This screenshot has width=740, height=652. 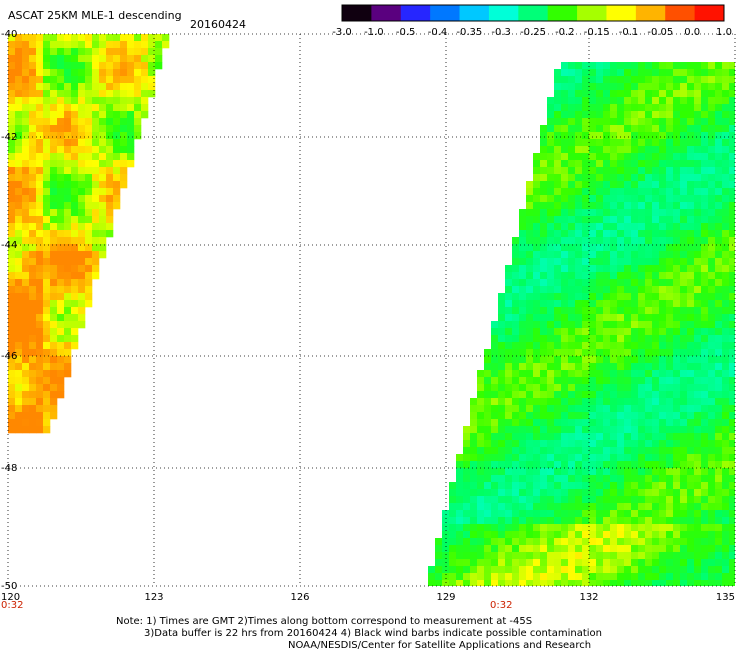 I want to click on longitude-tick-label: 129, so click(x=445, y=597).